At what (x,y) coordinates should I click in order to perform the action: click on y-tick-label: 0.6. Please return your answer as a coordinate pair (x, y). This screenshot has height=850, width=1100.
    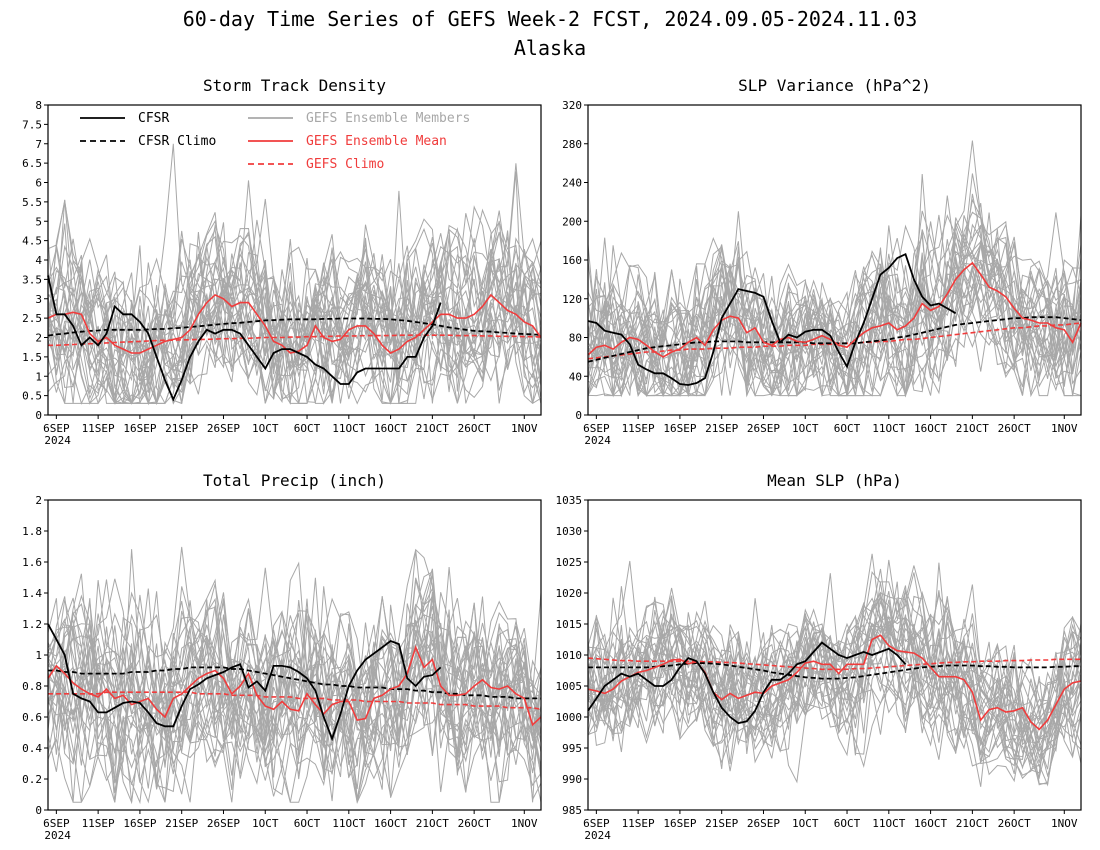
    Looking at the image, I should click on (32, 717).